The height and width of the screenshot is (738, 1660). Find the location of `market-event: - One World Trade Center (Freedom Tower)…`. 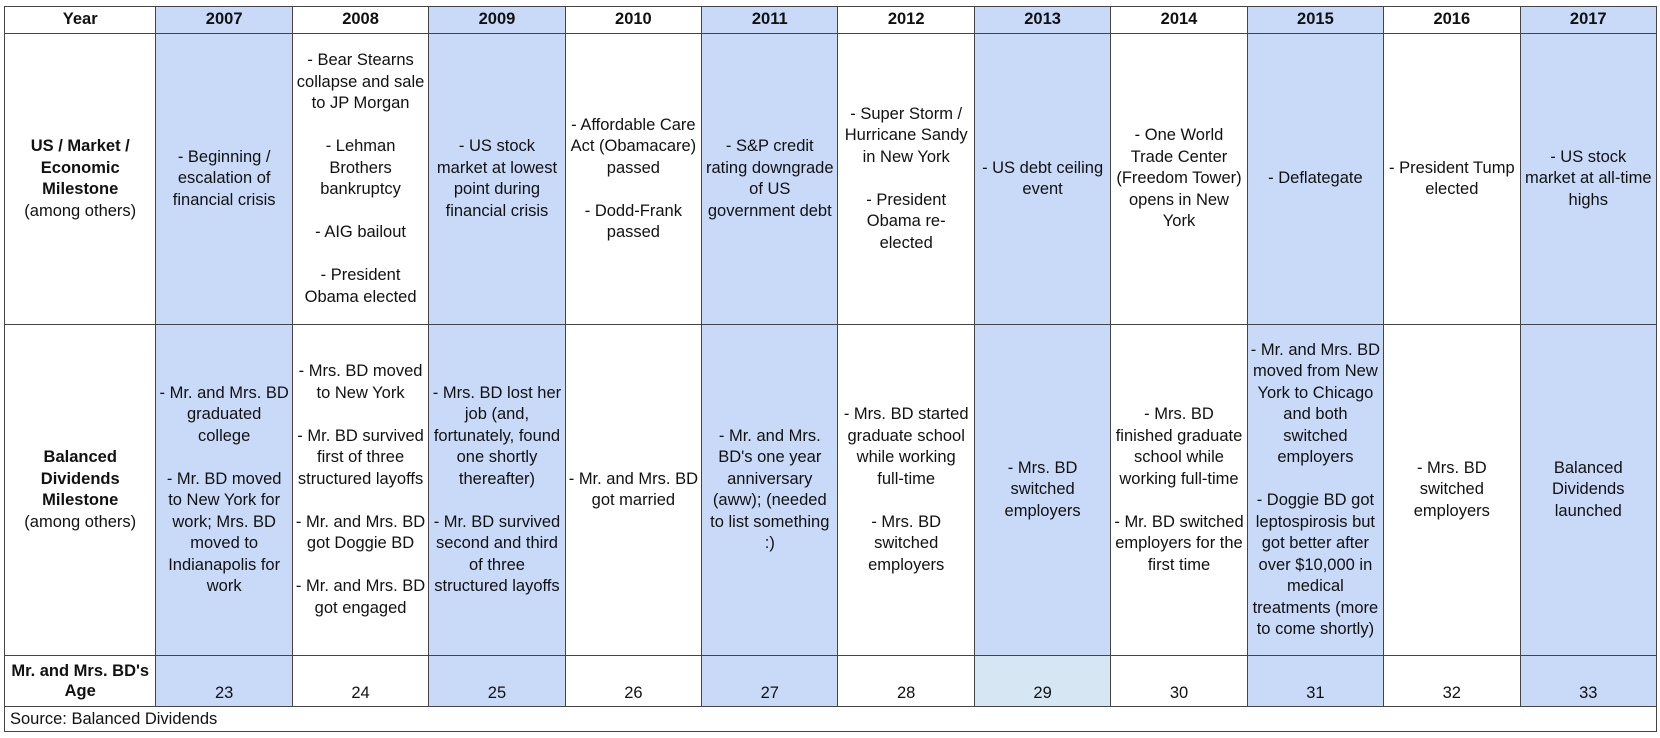

market-event: - One World Trade Center (Freedom Tower)… is located at coordinates (1179, 178).